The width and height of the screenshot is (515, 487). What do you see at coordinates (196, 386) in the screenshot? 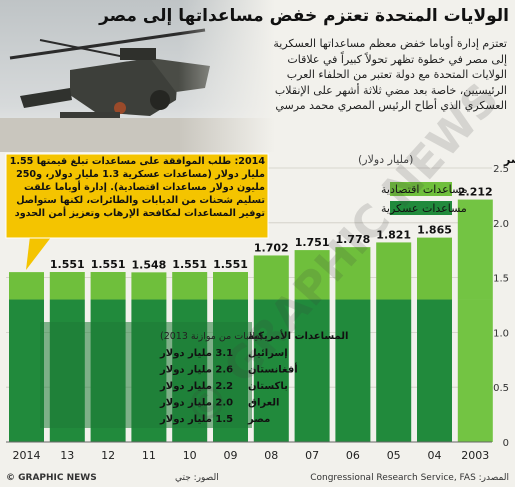
I see `inset-value: 2.2 مليار دولار` at bounding box center [196, 386].